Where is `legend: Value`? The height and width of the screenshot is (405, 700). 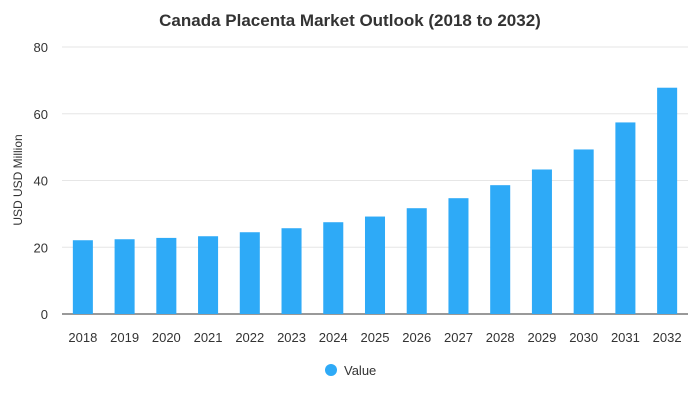
legend: Value is located at coordinates (350, 370).